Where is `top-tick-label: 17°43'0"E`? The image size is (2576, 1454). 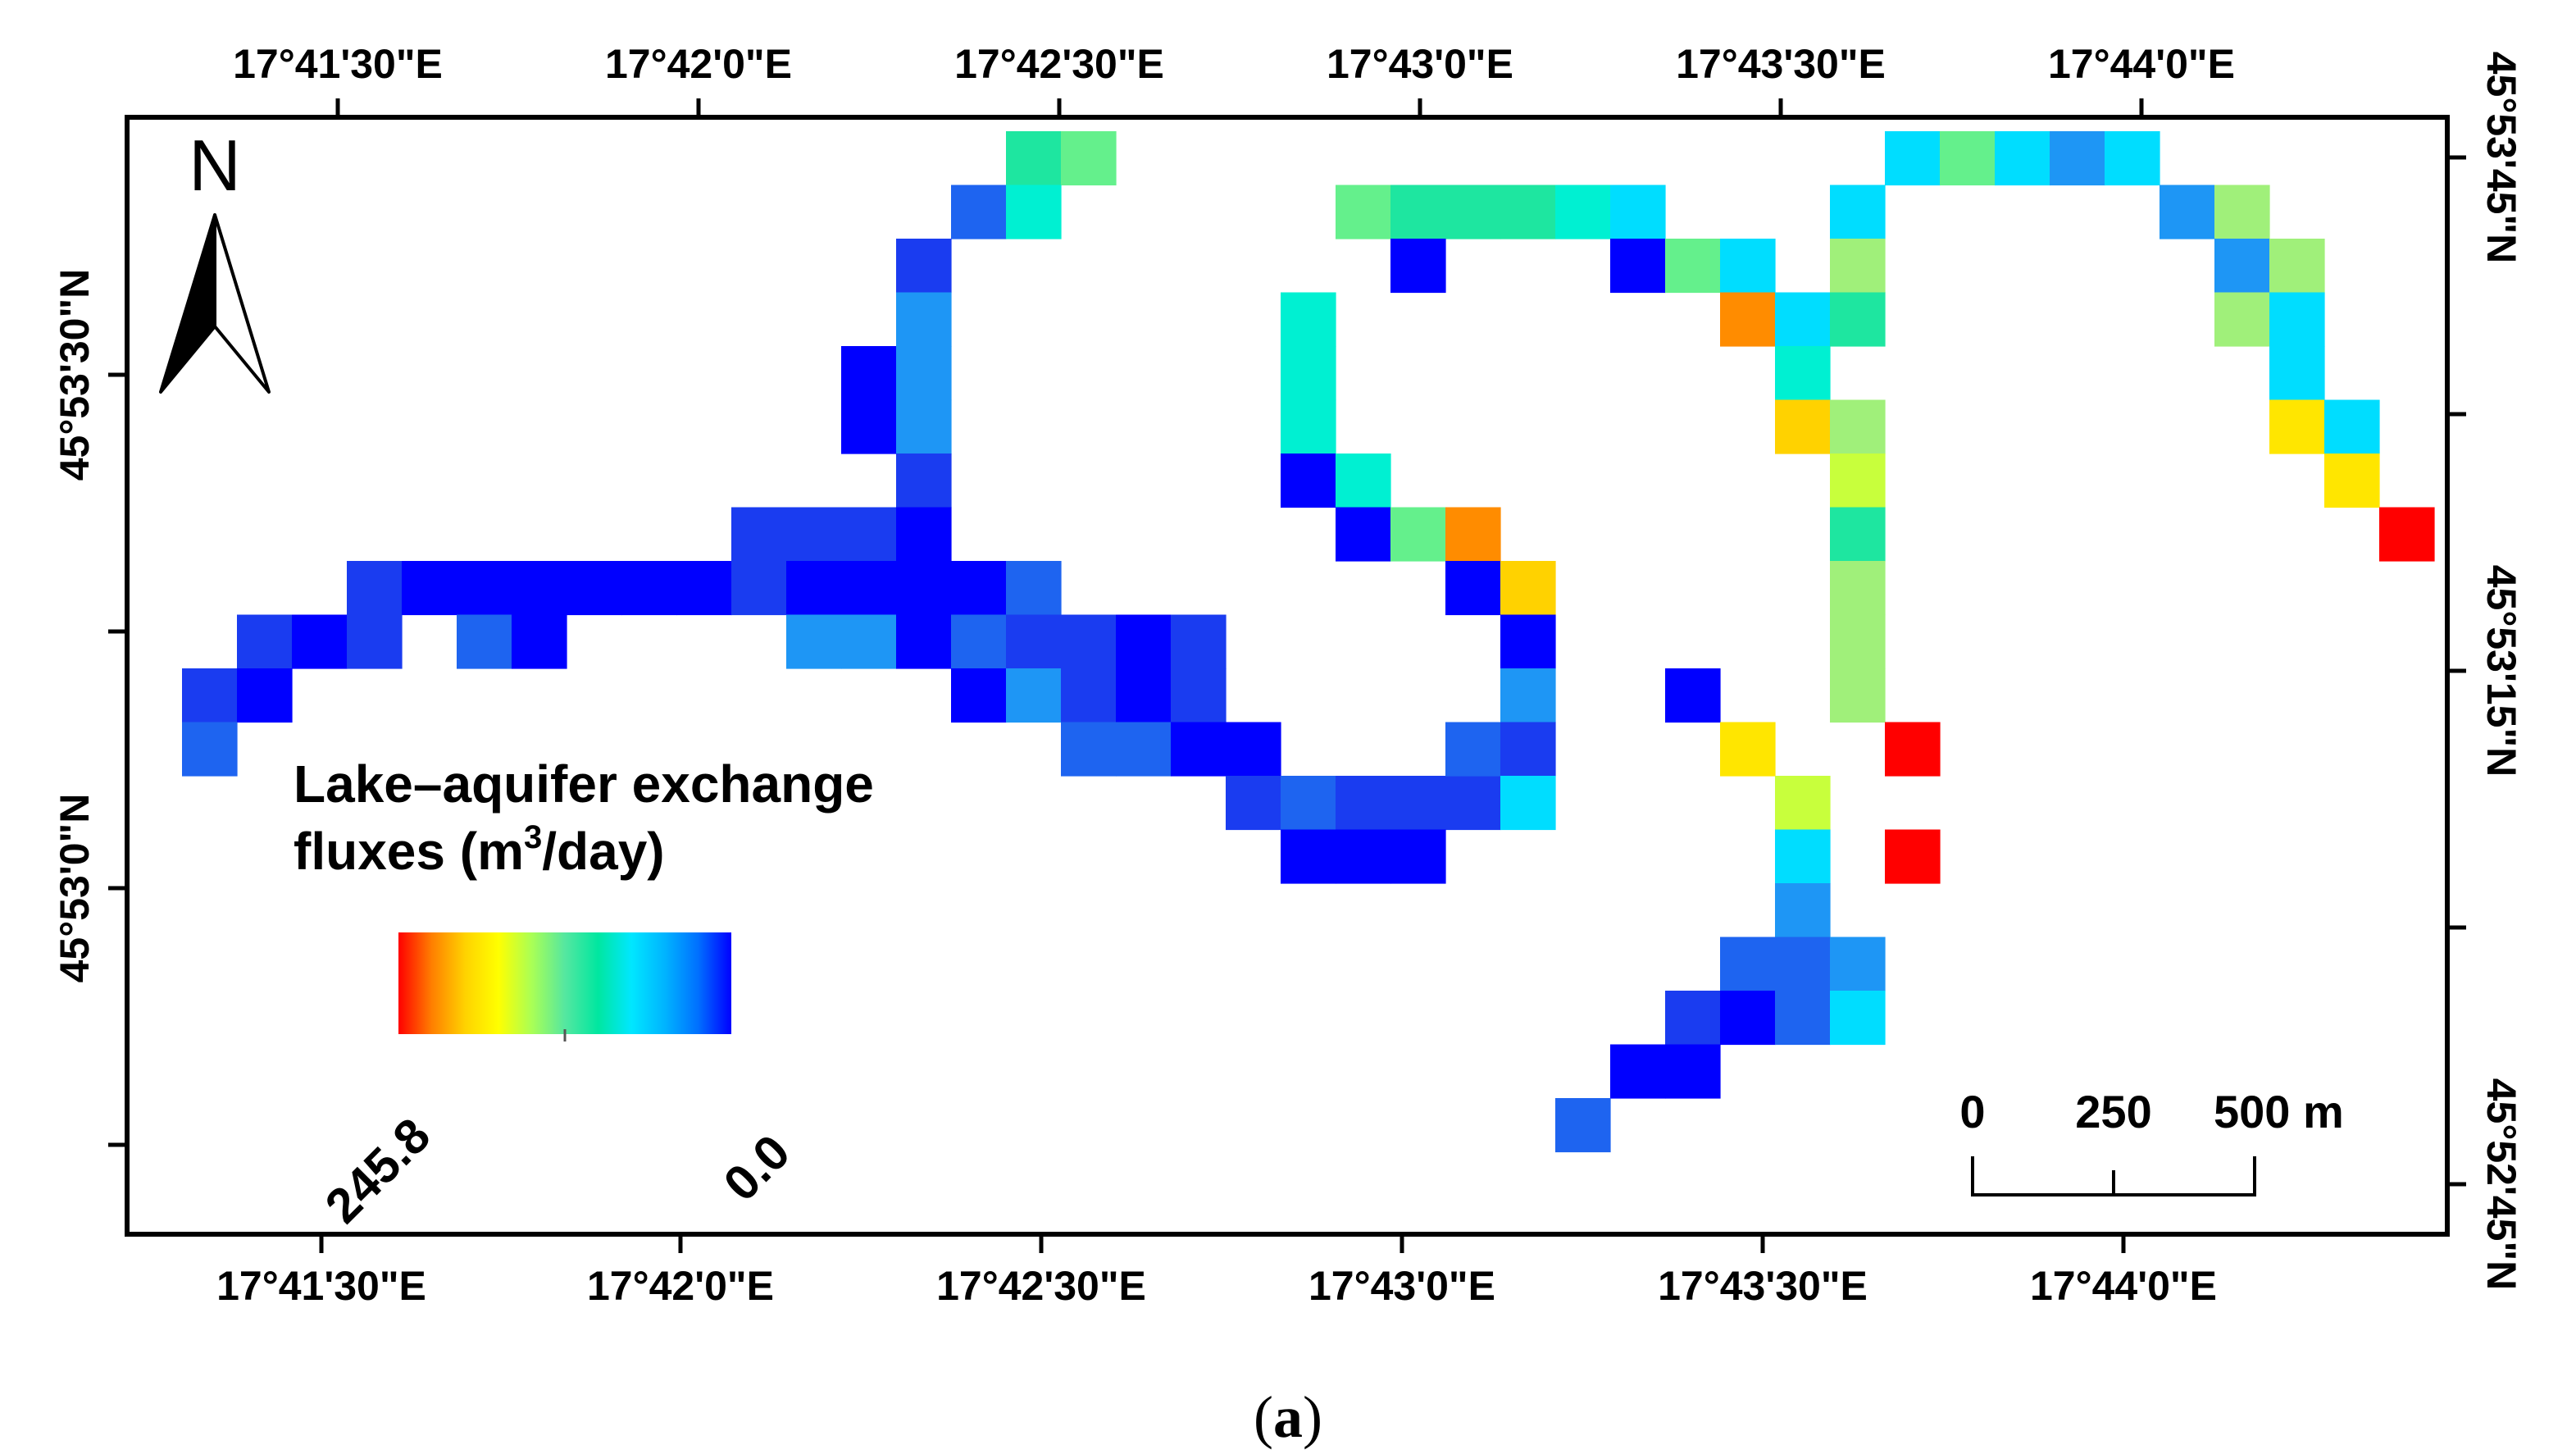 top-tick-label: 17°43'0"E is located at coordinates (1420, 64).